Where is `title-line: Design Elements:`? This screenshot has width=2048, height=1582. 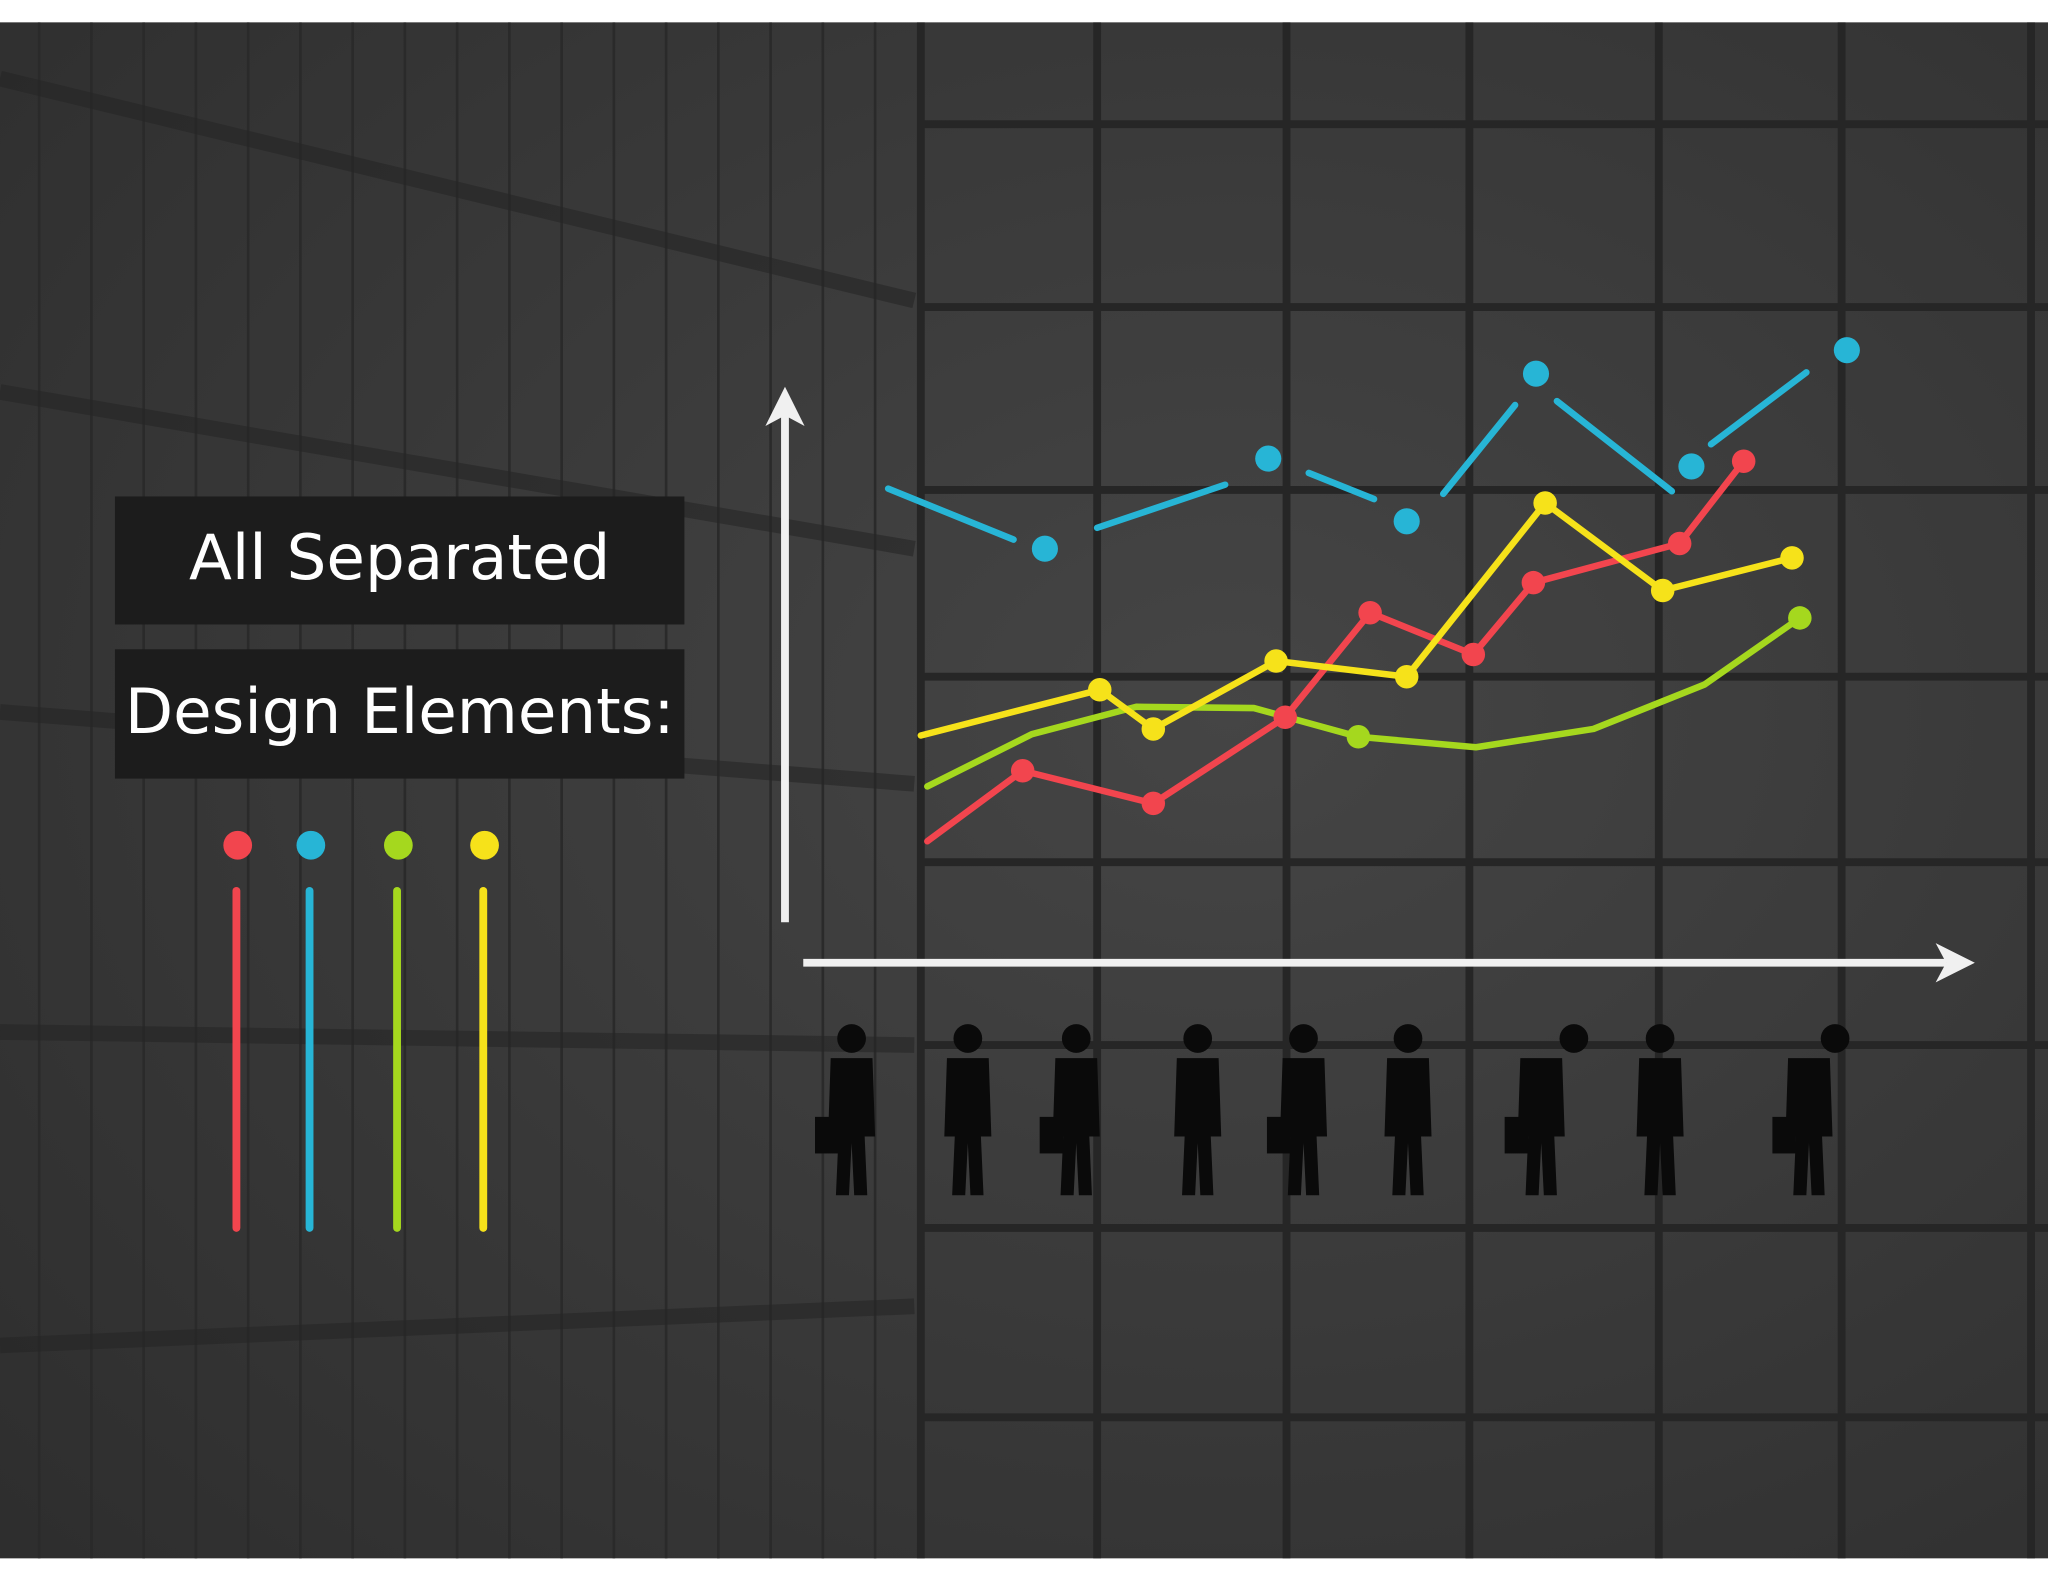 title-line: Design Elements: is located at coordinates (400, 711).